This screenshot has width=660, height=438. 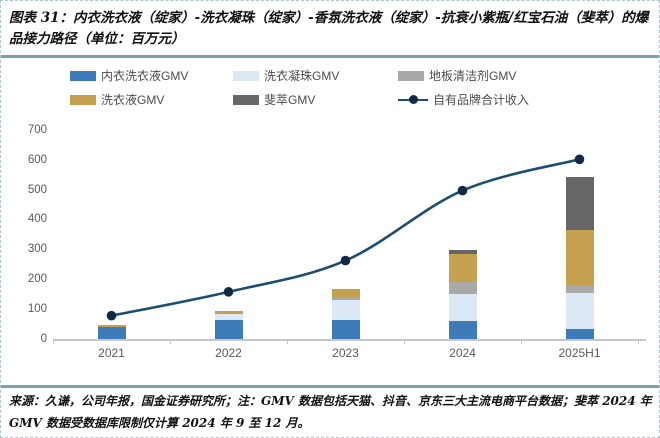 I want to click on legend-label: 洗衣凝珠GMV, so click(x=302, y=76).